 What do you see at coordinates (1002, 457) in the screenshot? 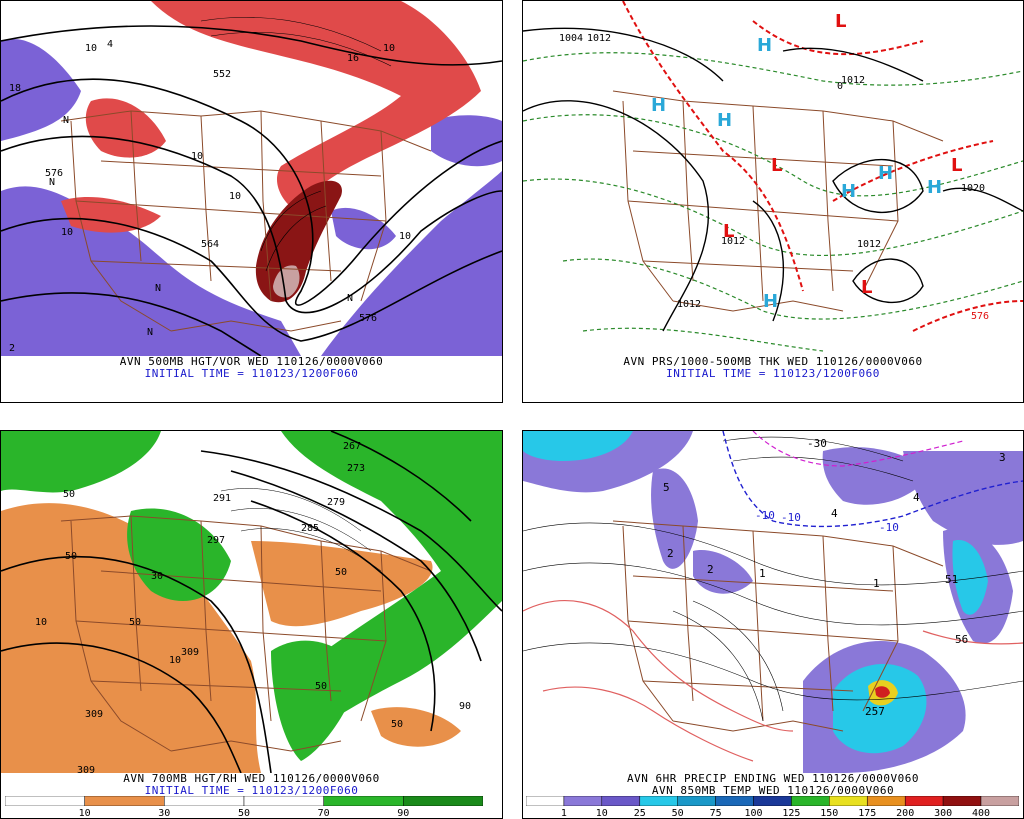
I see `contour-label: 3` at bounding box center [1002, 457].